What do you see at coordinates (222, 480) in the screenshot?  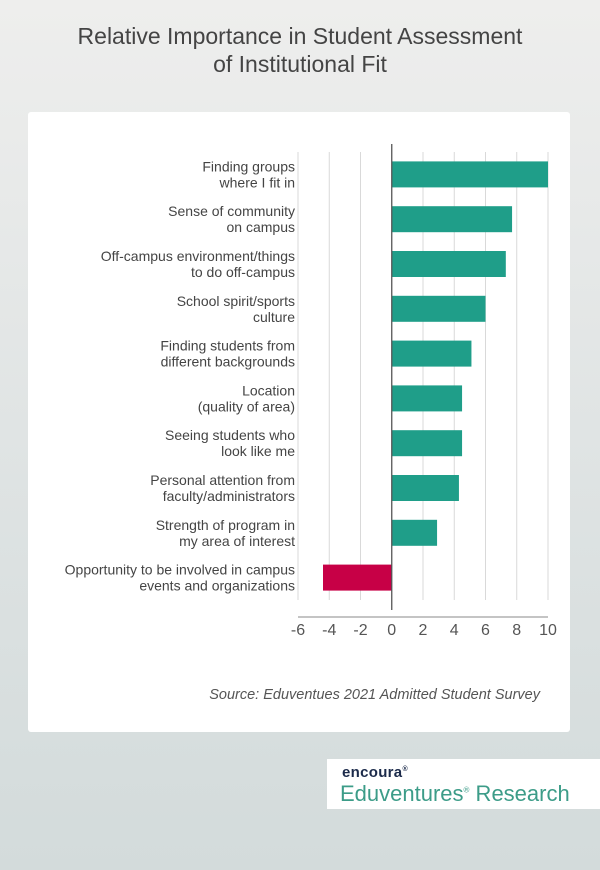 I see `category-label: Personal attention from` at bounding box center [222, 480].